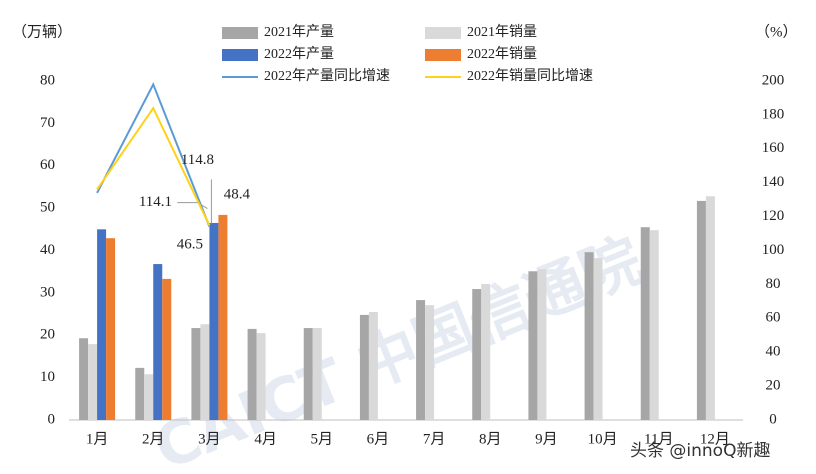  Describe the element at coordinates (603, 439) in the screenshot. I see `x-tick-label: 10月` at that location.